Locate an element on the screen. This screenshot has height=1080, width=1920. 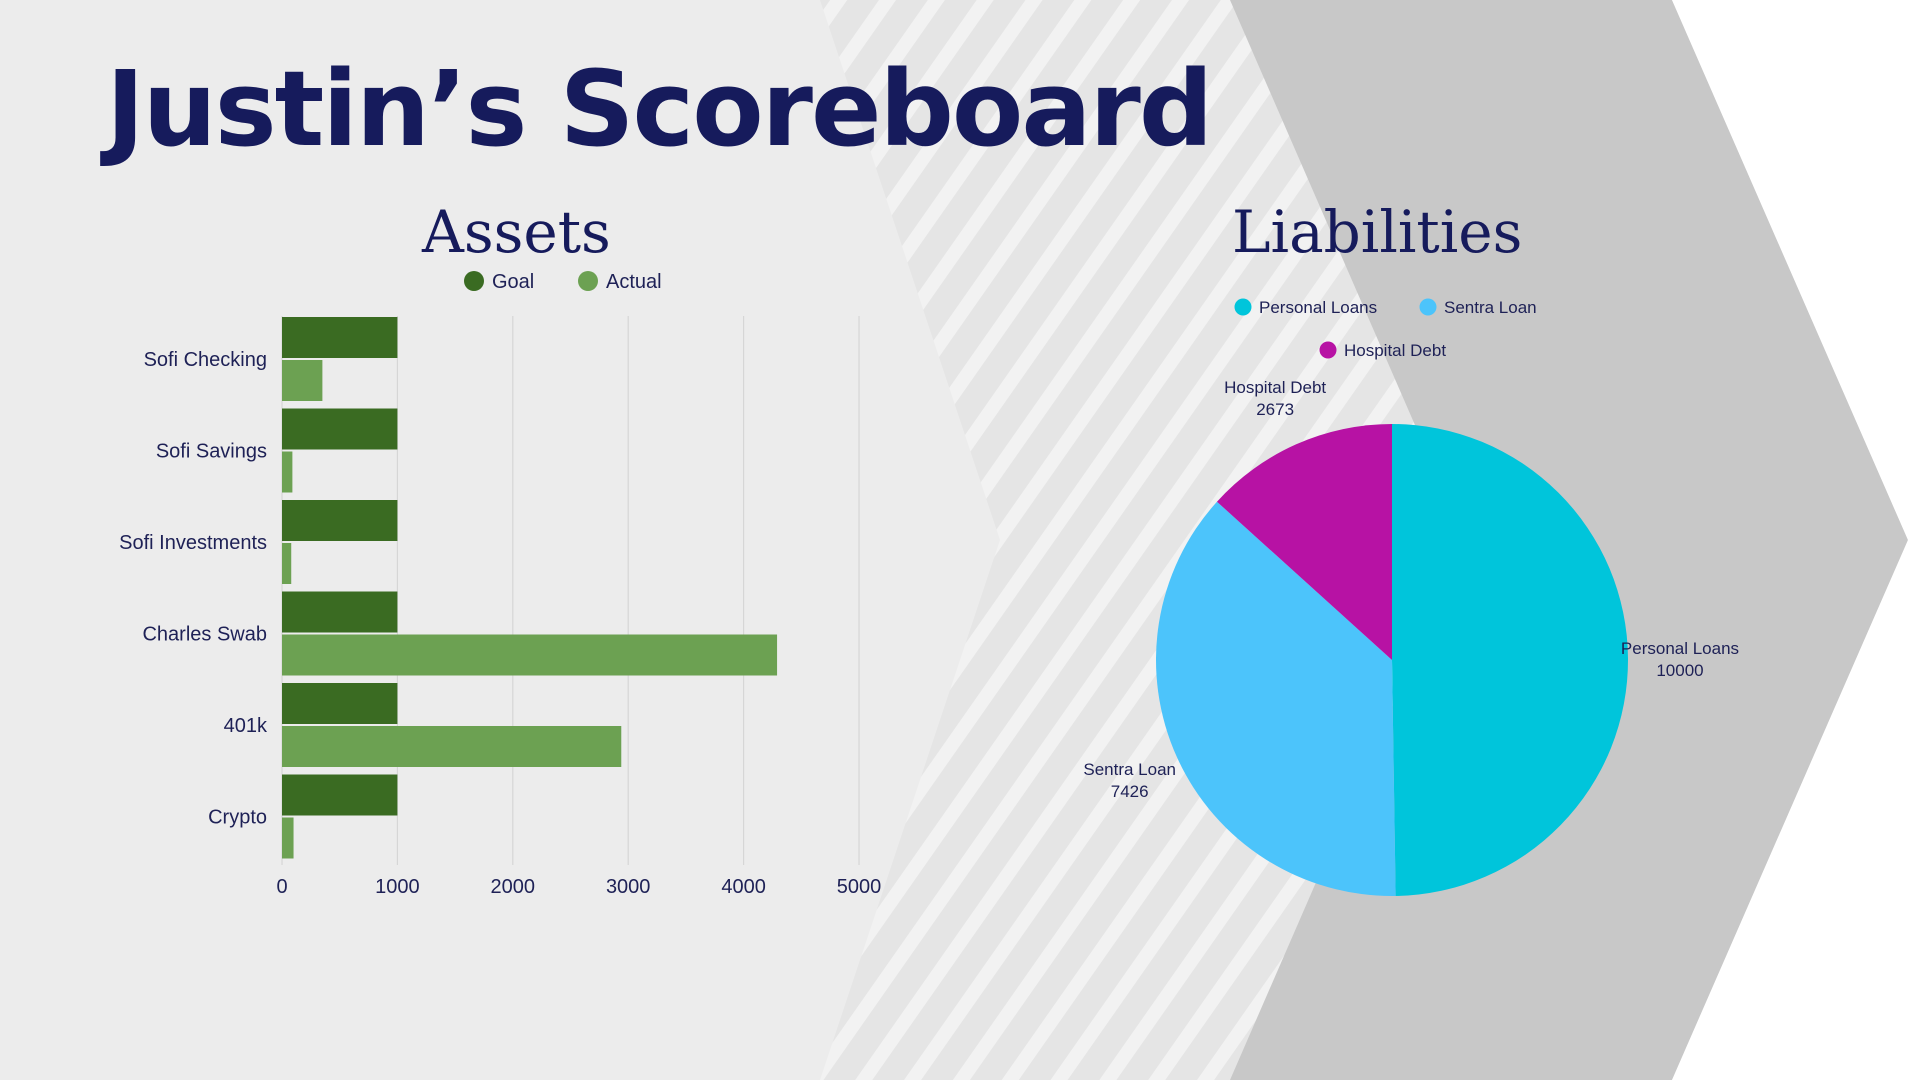
assets-legend: Goal Actual is located at coordinates (563, 282).